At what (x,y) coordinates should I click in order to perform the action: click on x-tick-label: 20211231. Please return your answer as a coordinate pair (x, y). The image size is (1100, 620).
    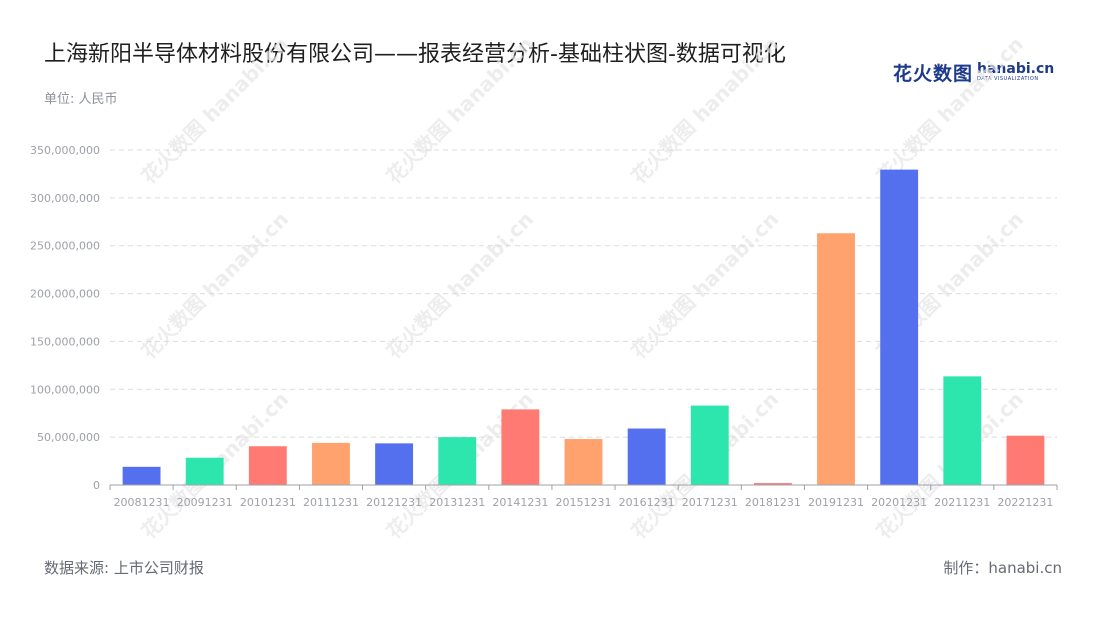
    Looking at the image, I should click on (962, 502).